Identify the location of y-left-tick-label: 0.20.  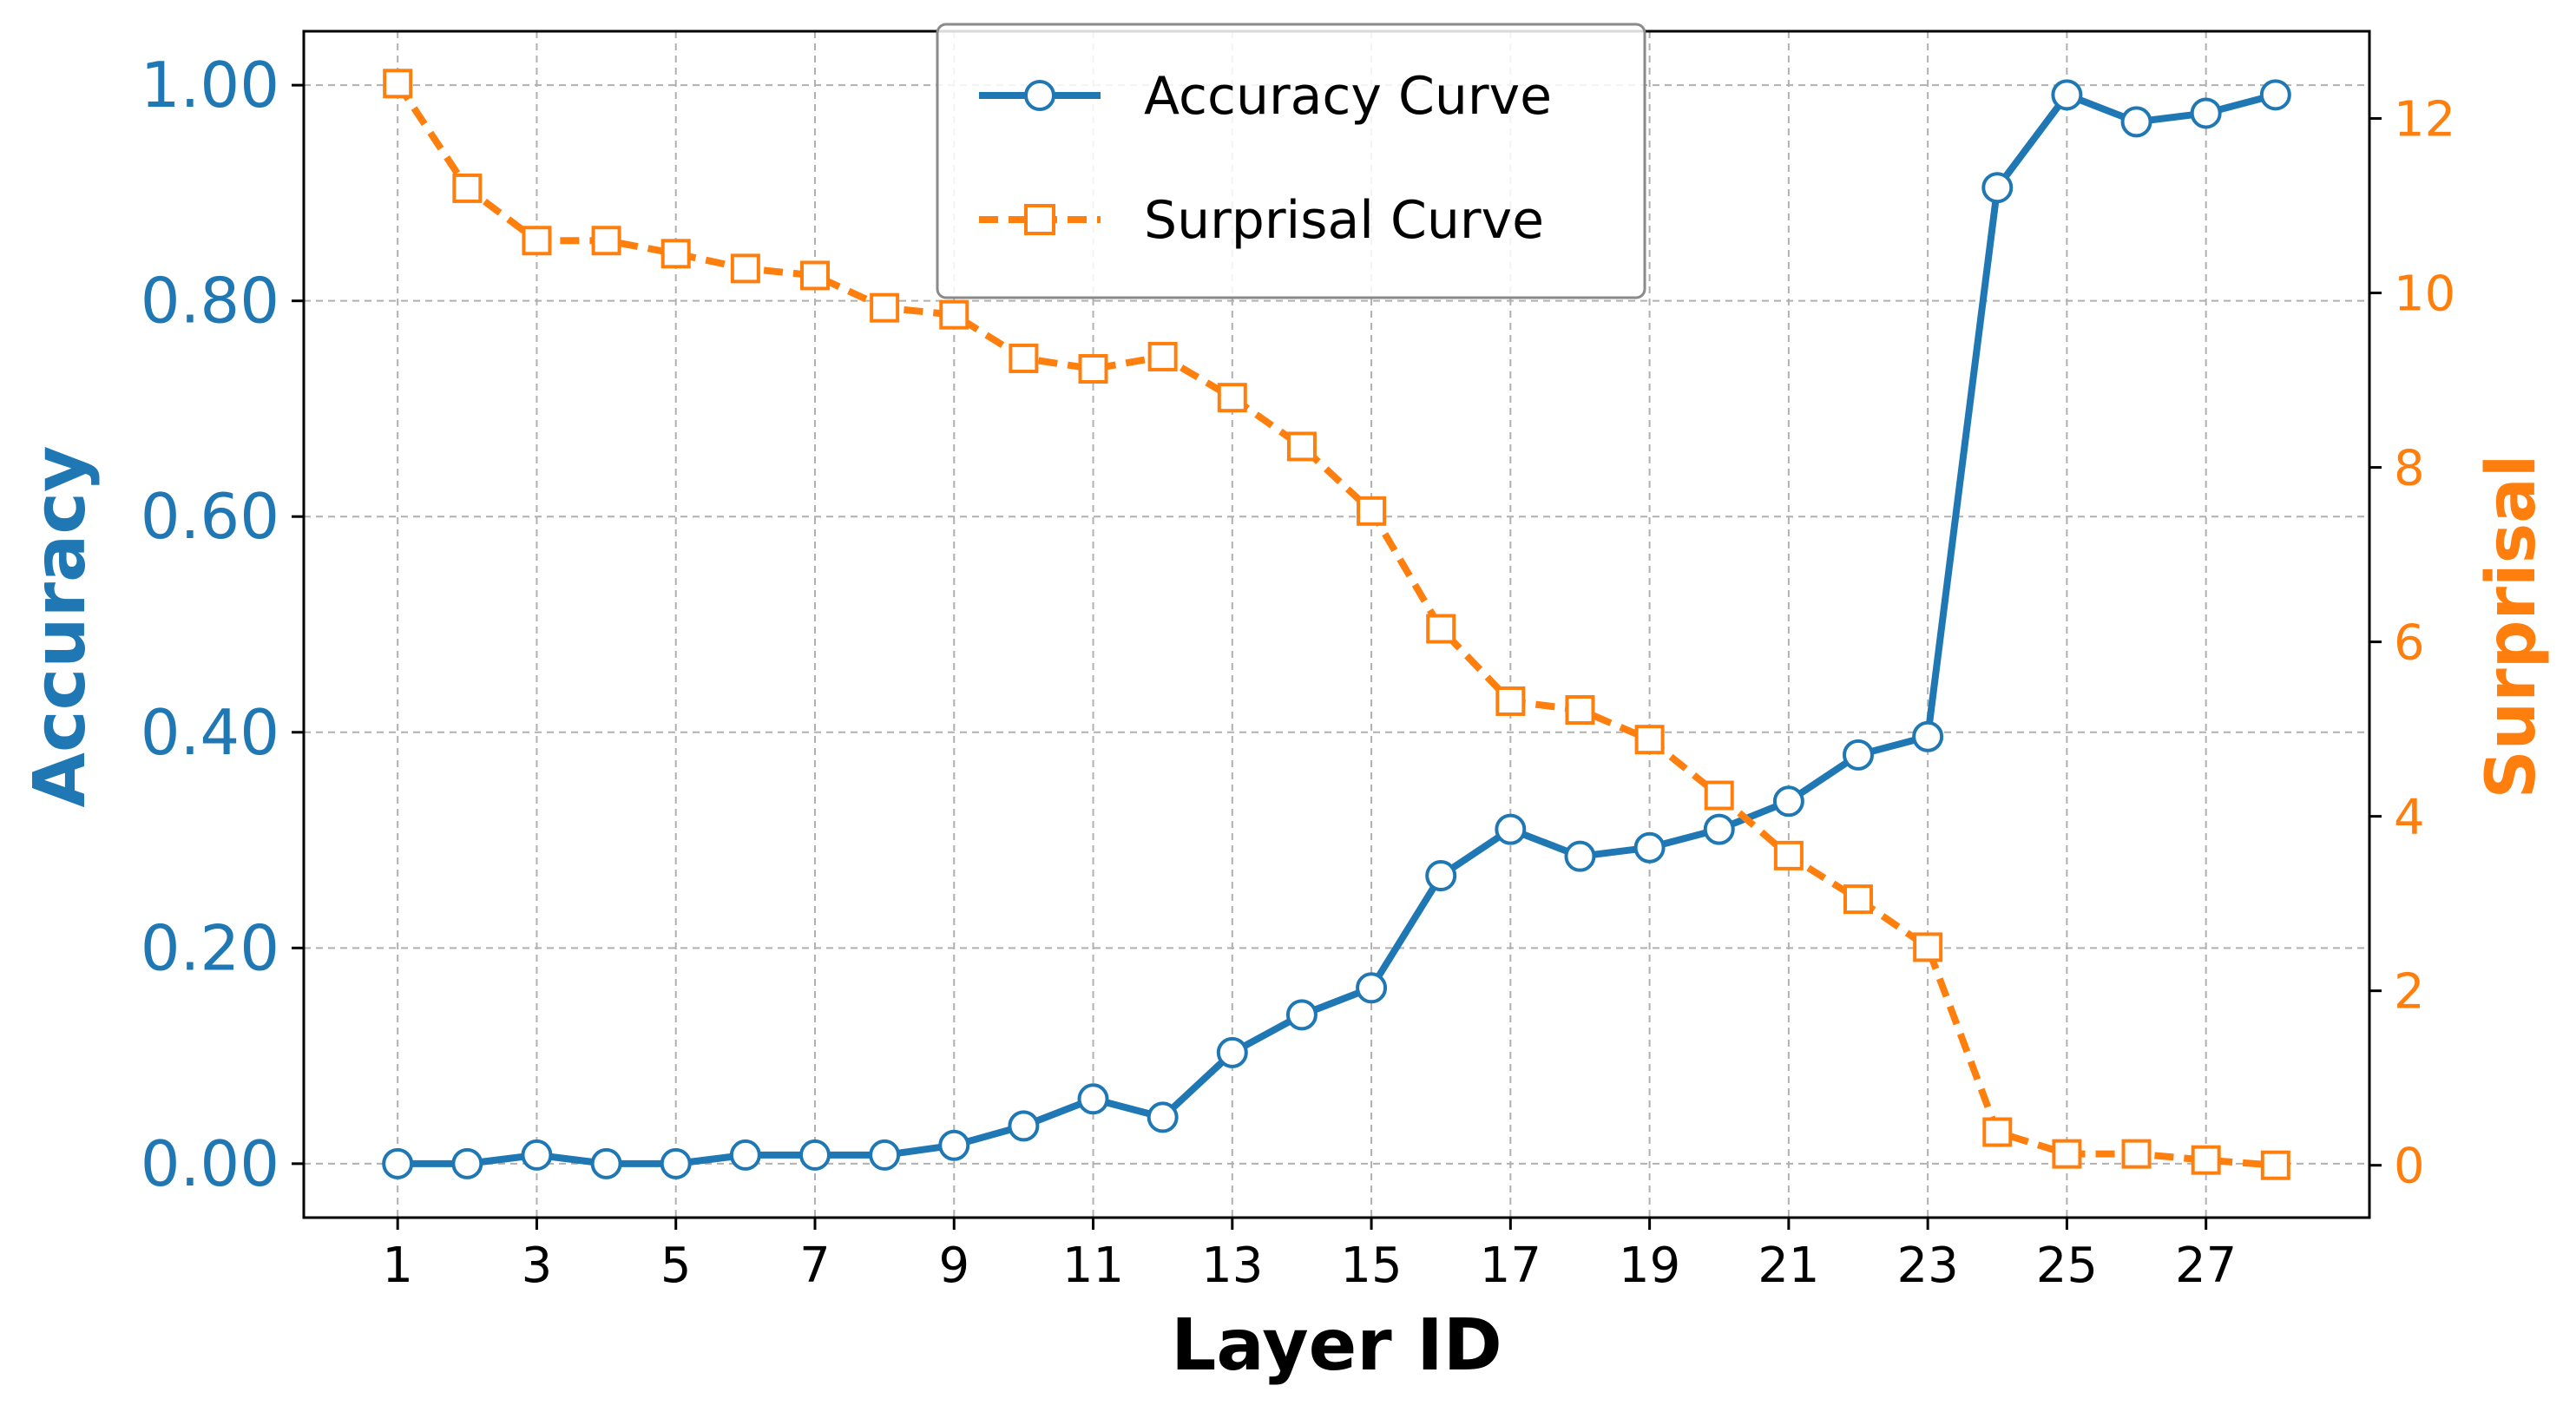
(210, 947).